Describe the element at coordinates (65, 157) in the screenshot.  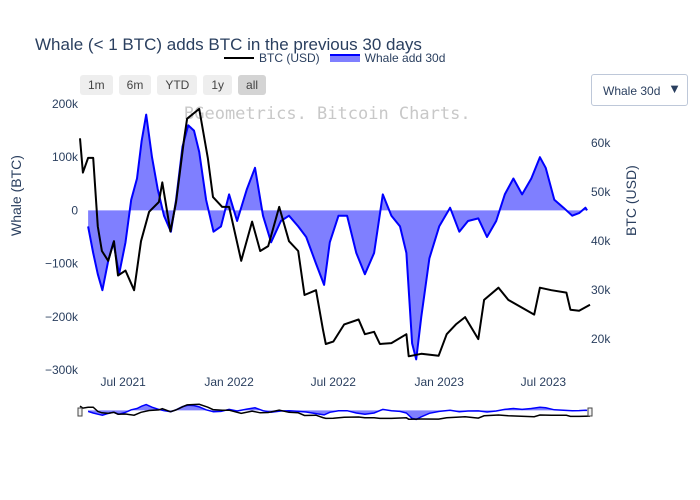
I see `y-left-tick-label: 100k` at that location.